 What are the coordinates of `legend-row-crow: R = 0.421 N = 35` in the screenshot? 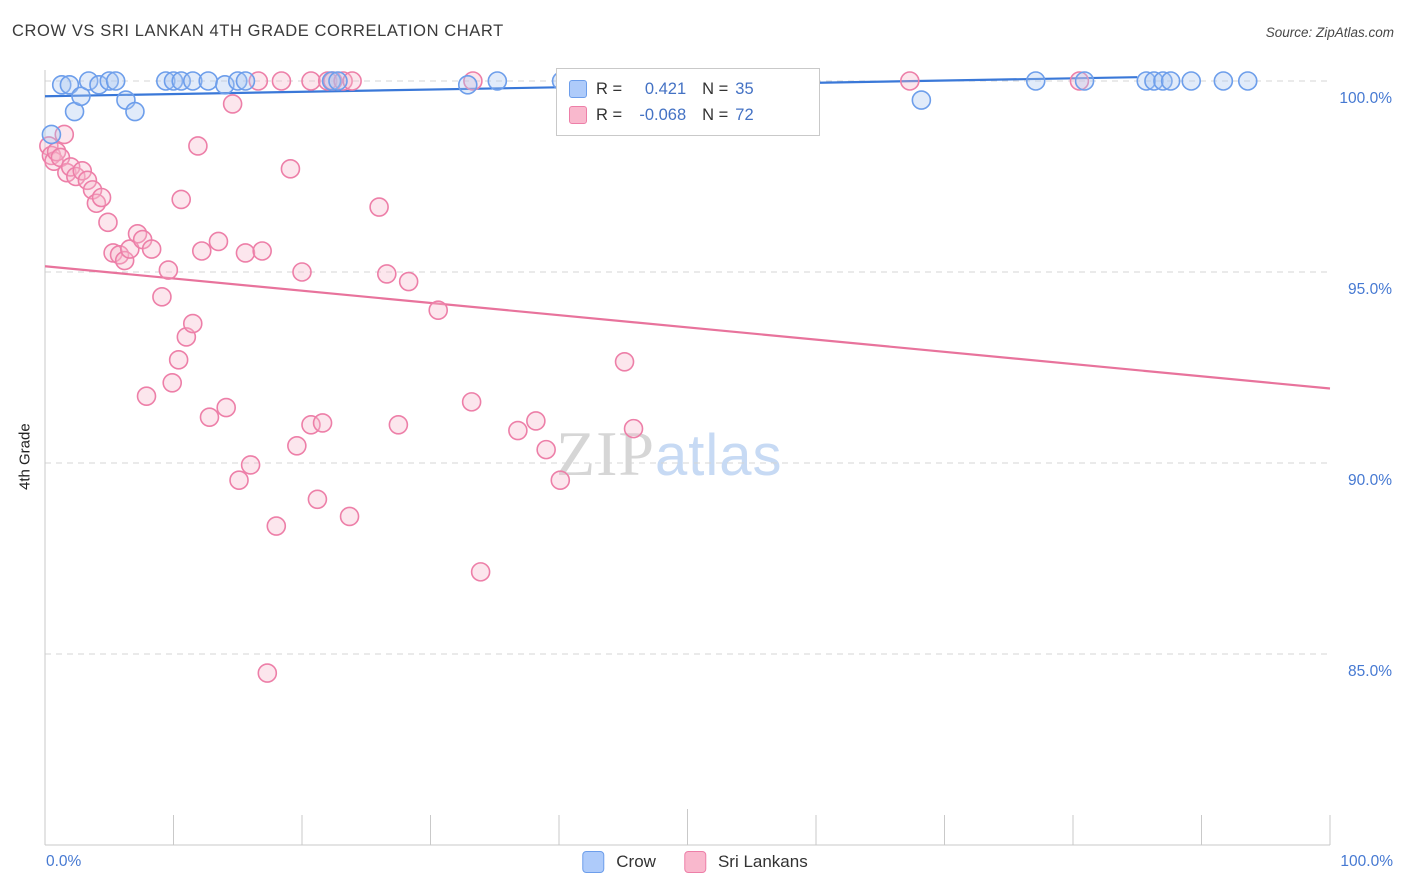 It's located at (689, 89).